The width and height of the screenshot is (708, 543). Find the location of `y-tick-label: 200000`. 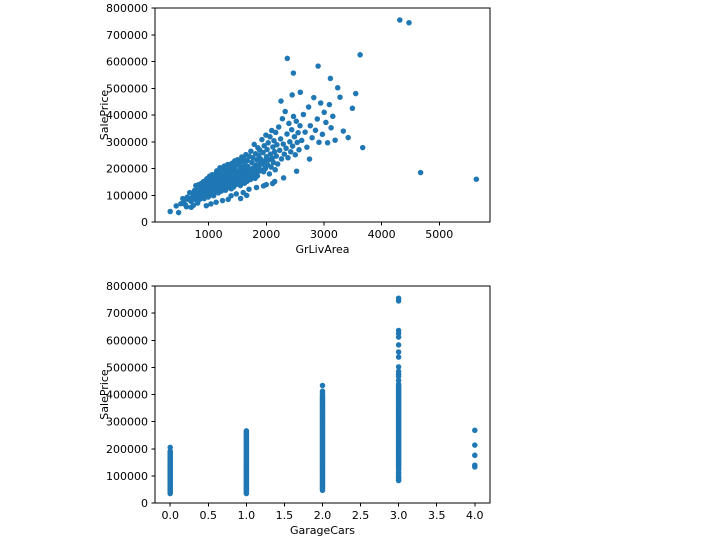

y-tick-label: 200000 is located at coordinates (127, 449).